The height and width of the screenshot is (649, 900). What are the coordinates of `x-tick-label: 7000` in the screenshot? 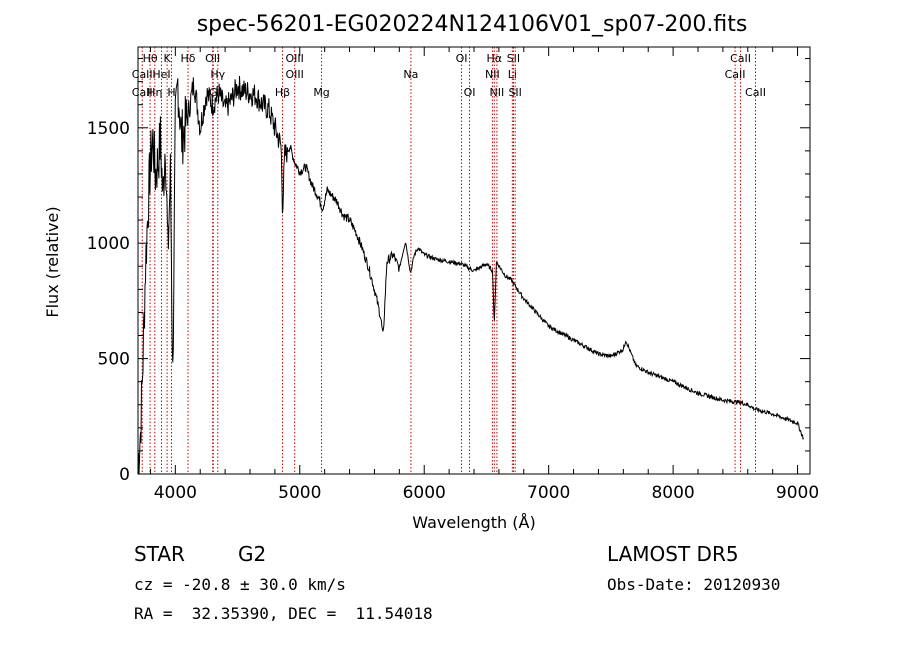 It's located at (548, 493).